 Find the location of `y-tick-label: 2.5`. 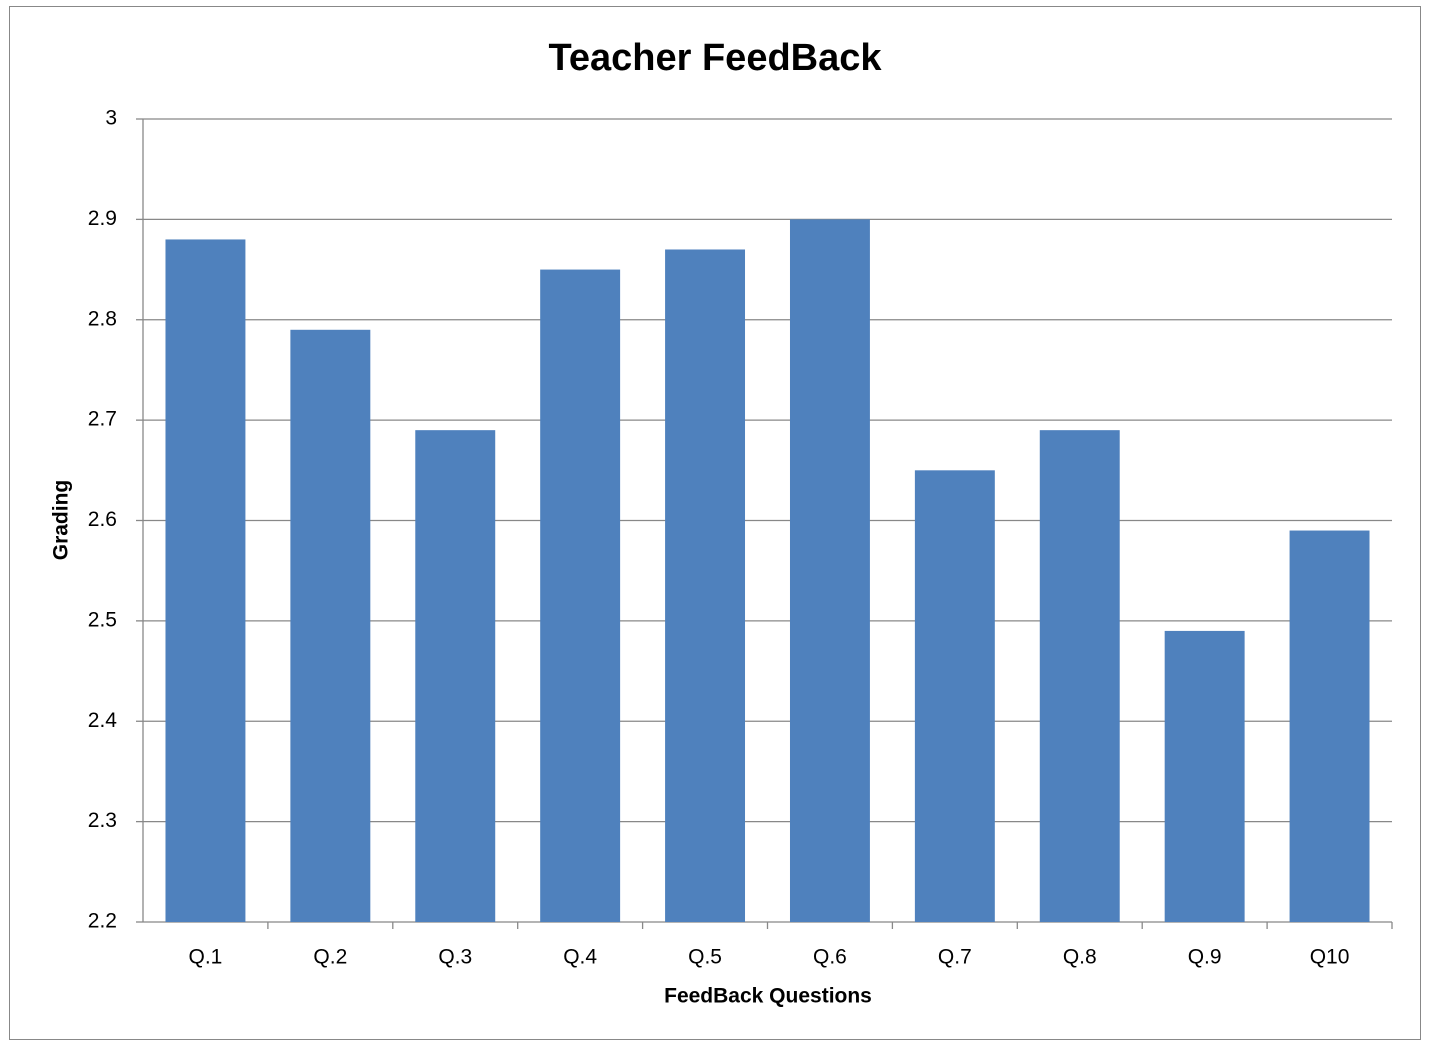

y-tick-label: 2.5 is located at coordinates (102, 619).